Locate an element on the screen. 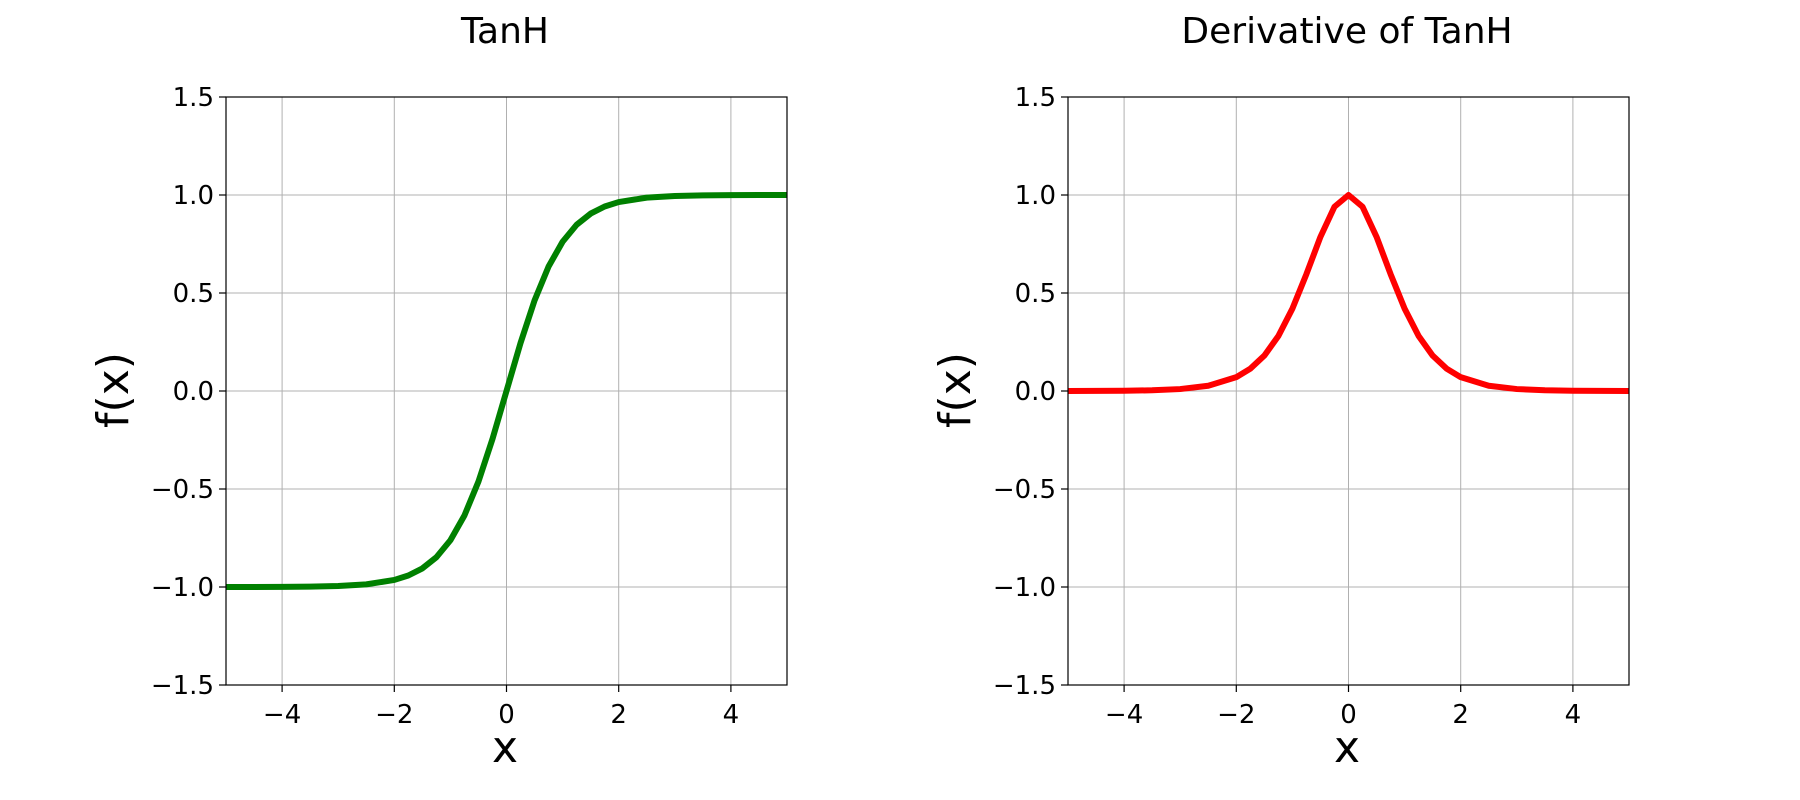 The width and height of the screenshot is (1800, 800). series-group is located at coordinates (1348, 293).